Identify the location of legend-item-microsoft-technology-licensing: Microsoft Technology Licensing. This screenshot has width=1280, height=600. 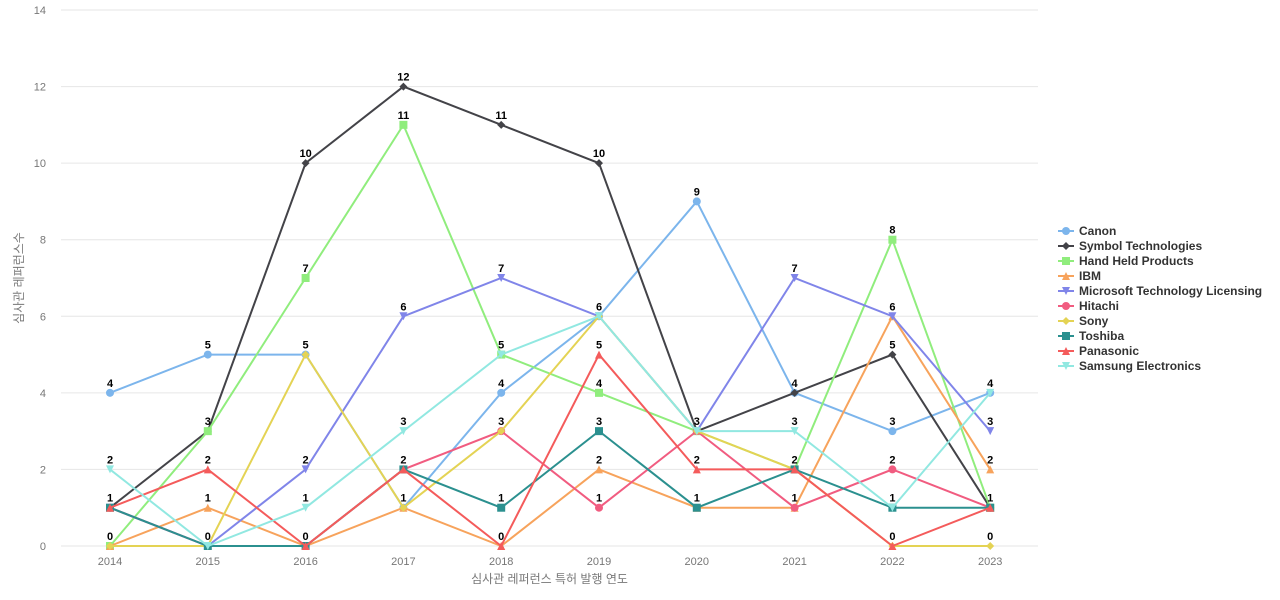
(1160, 291).